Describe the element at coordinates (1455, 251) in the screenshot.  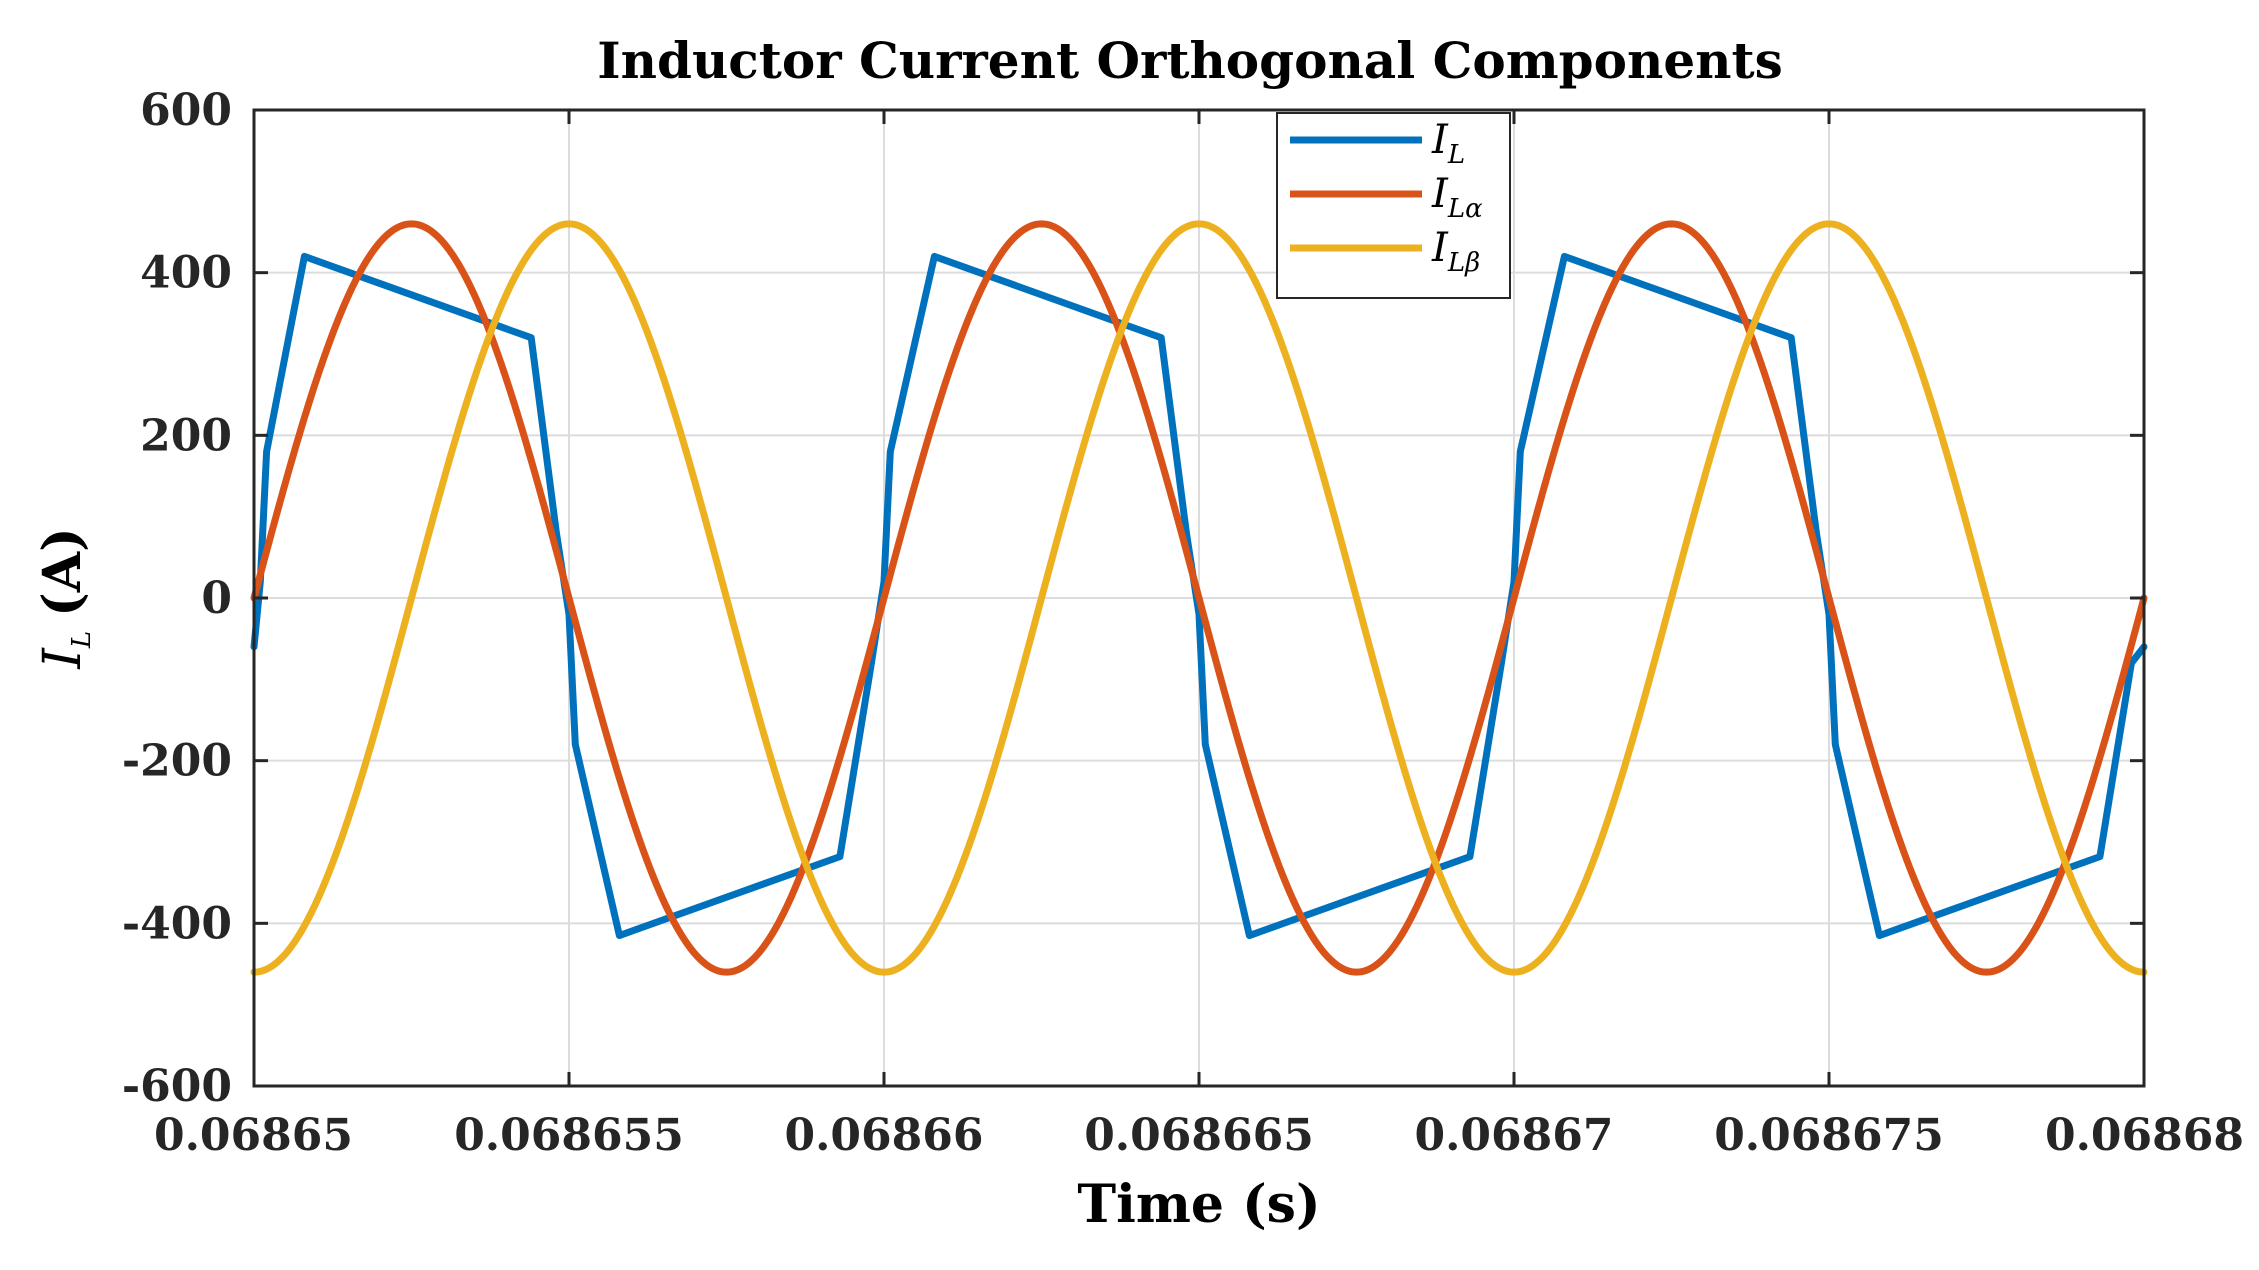
I see `legend-entry-I_Lbeta: ILβ` at that location.